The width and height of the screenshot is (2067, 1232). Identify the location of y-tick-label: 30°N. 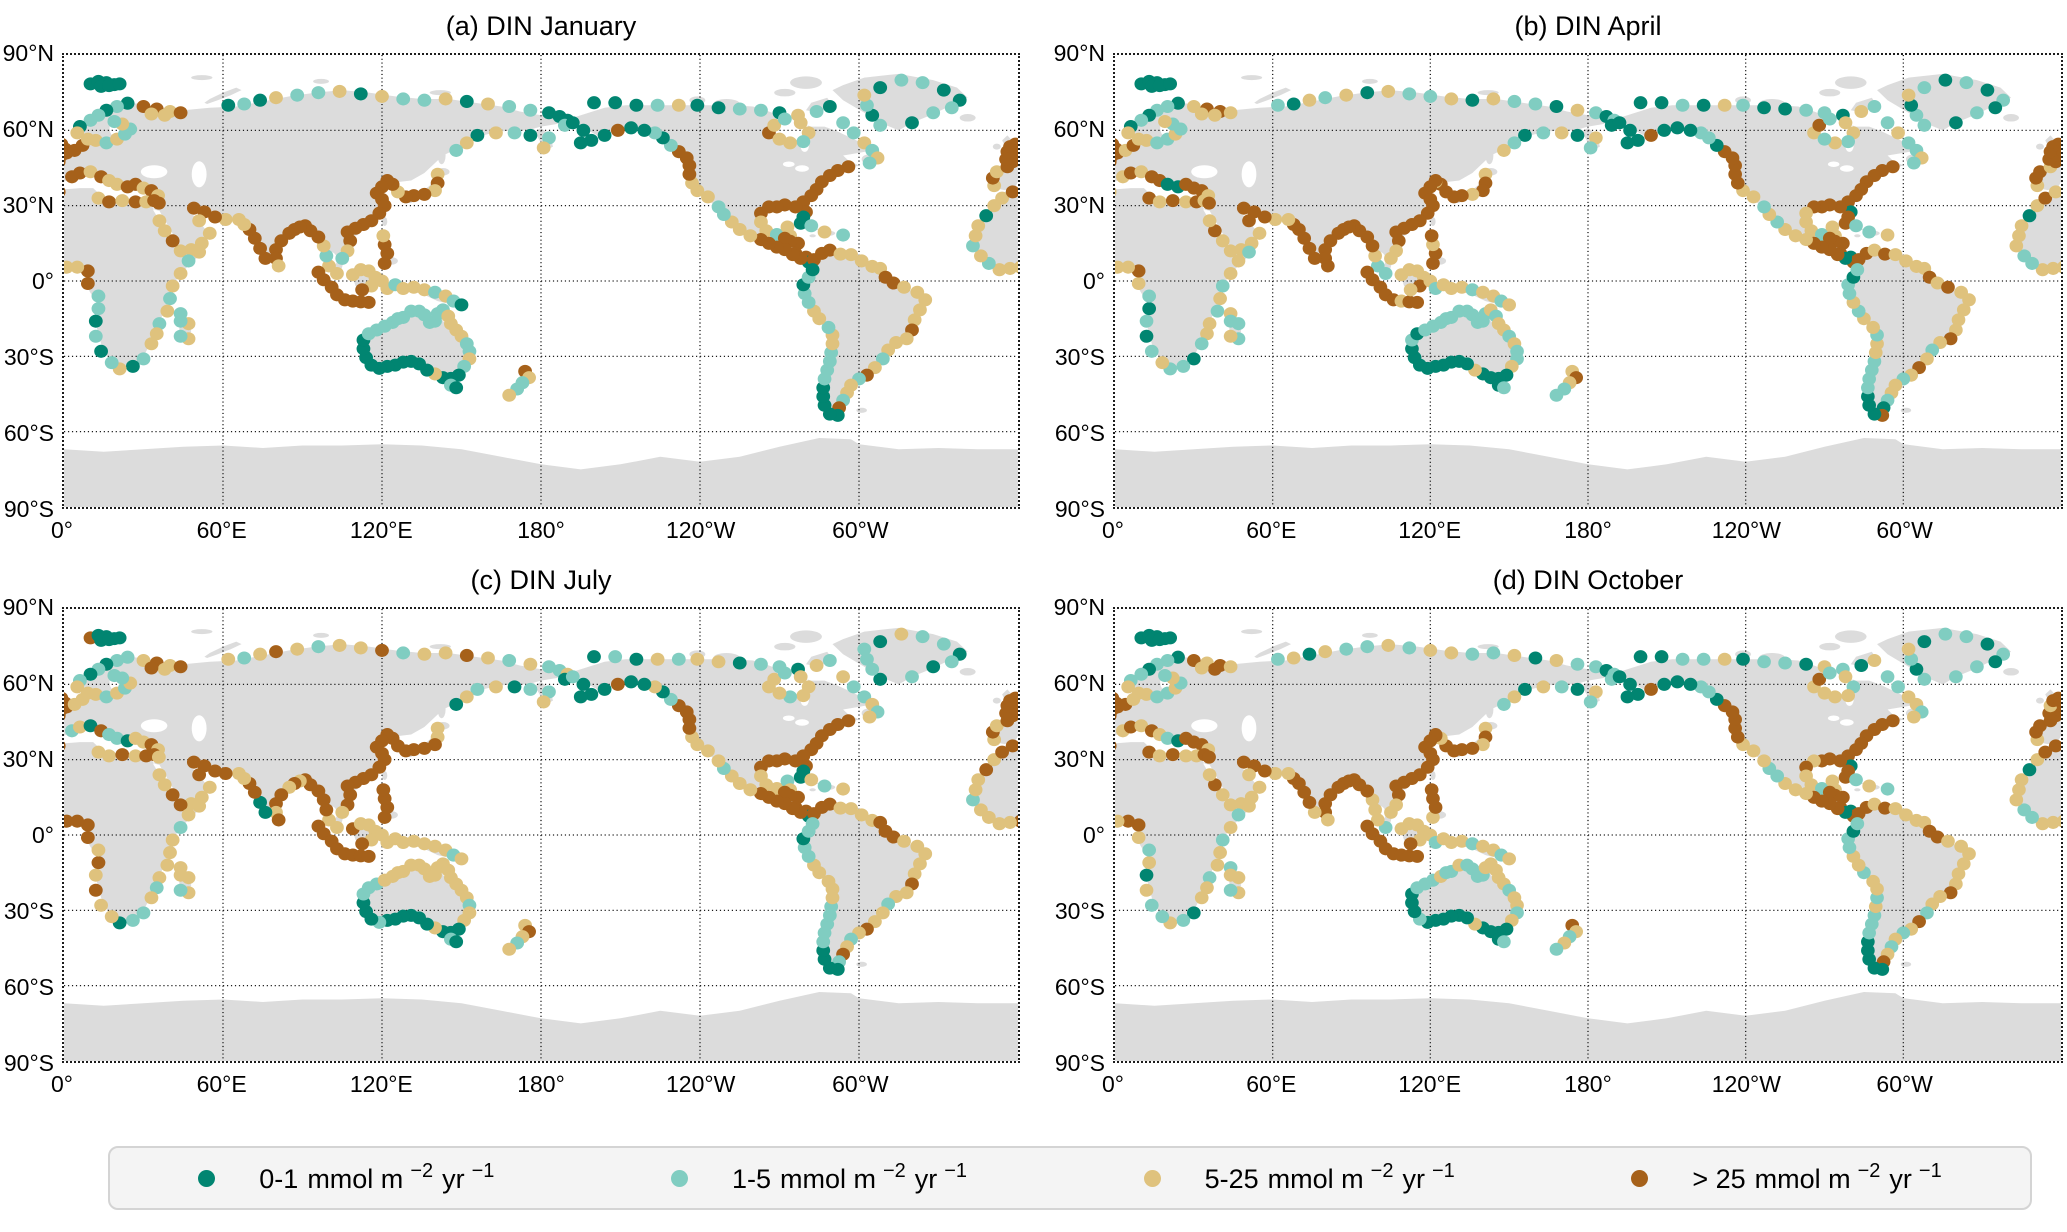
(28, 759).